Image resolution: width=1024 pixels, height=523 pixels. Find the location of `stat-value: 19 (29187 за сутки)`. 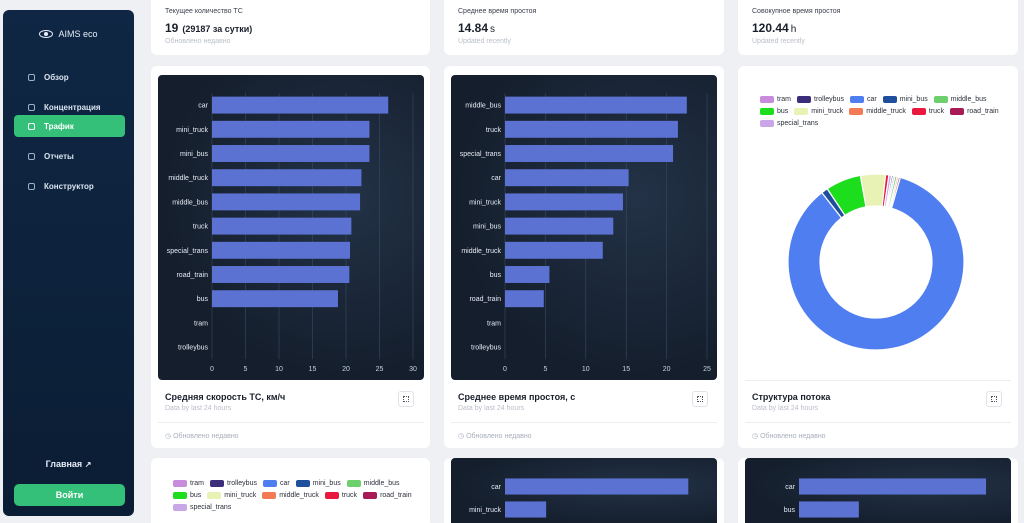

stat-value: 19 (29187 за сутки) is located at coordinates (290, 28).